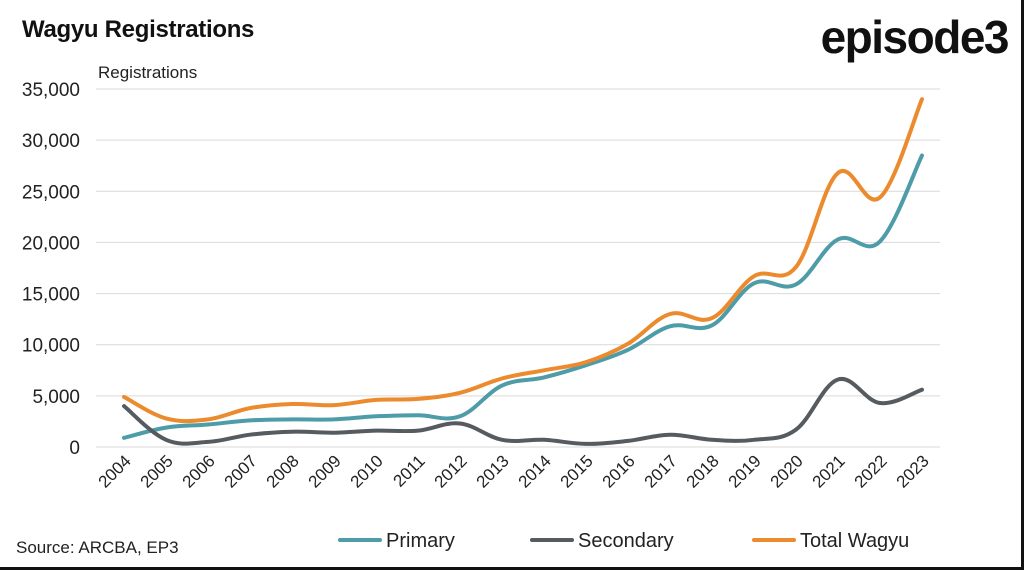  I want to click on y-tick-label: 10,000, so click(51, 346).